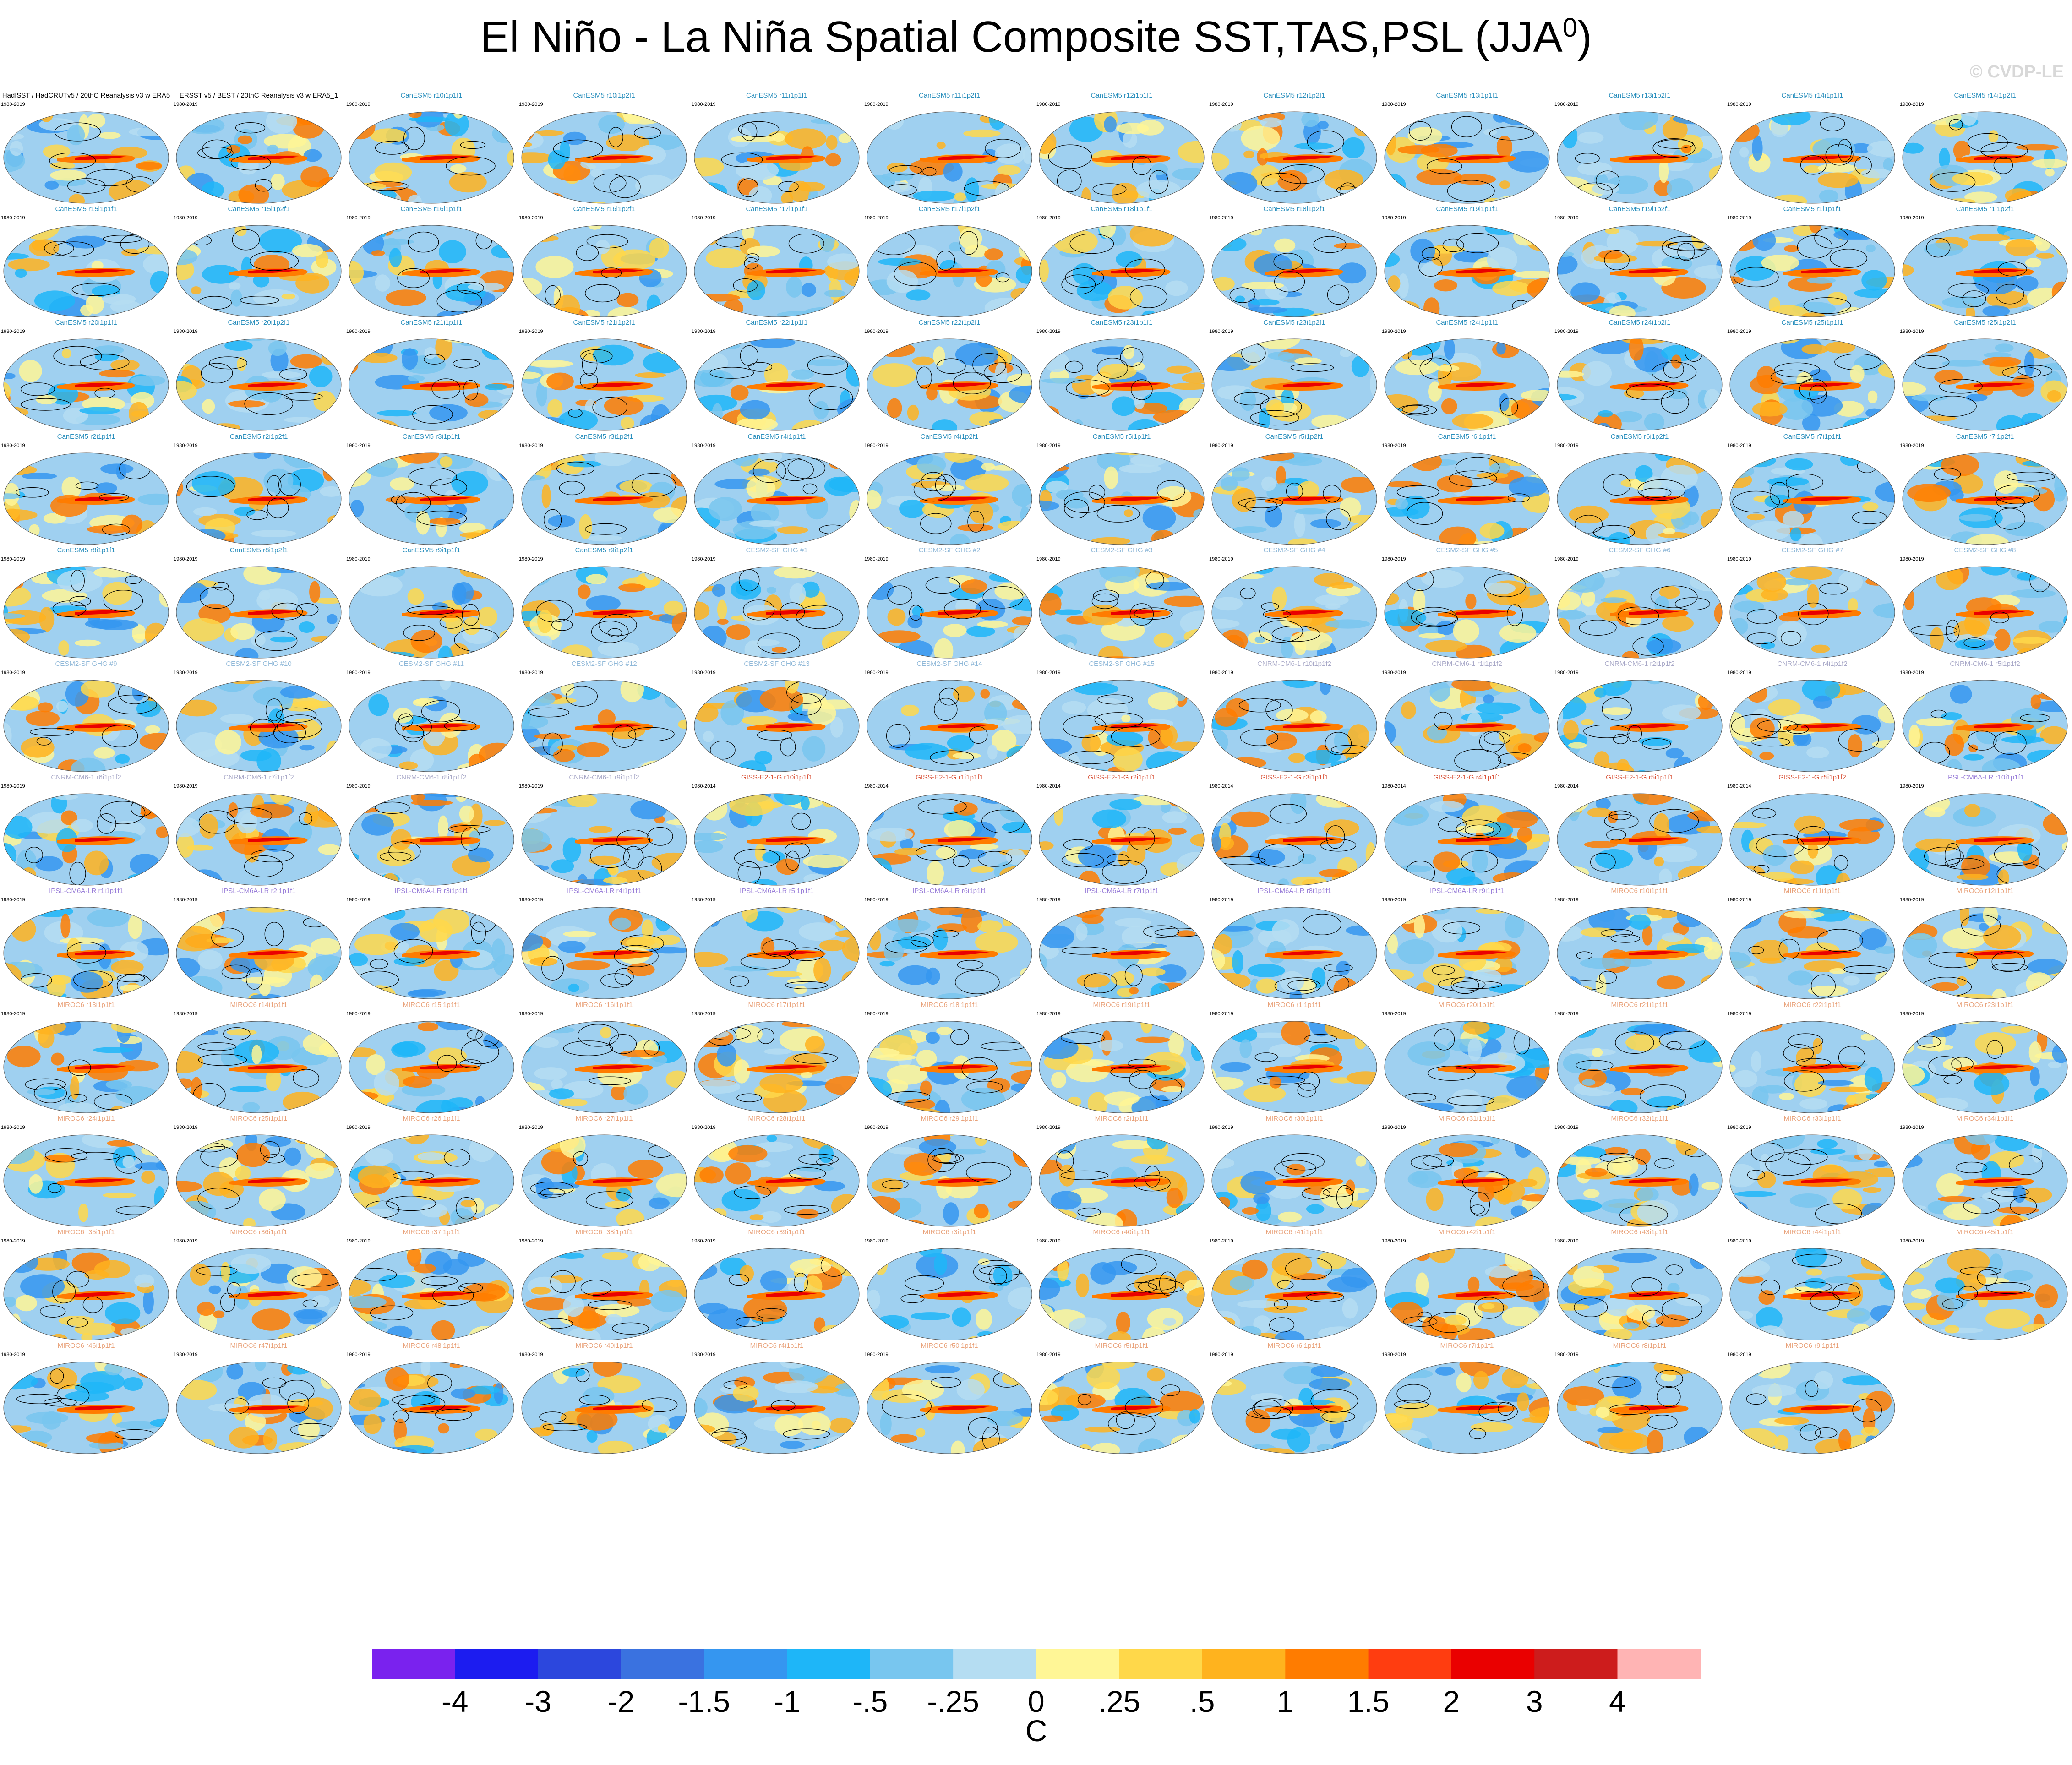  Describe the element at coordinates (950, 1346) in the screenshot. I see `panel-title: MIROC6 r50i1p1f1` at that location.